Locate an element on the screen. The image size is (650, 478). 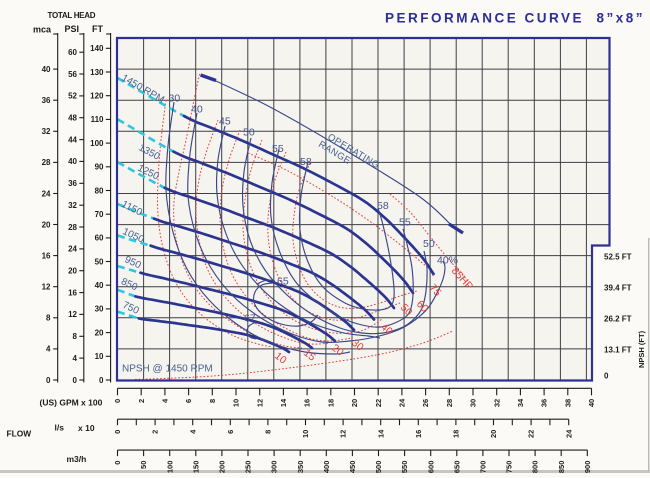
svg-text: 450 is located at coordinates (352, 467).